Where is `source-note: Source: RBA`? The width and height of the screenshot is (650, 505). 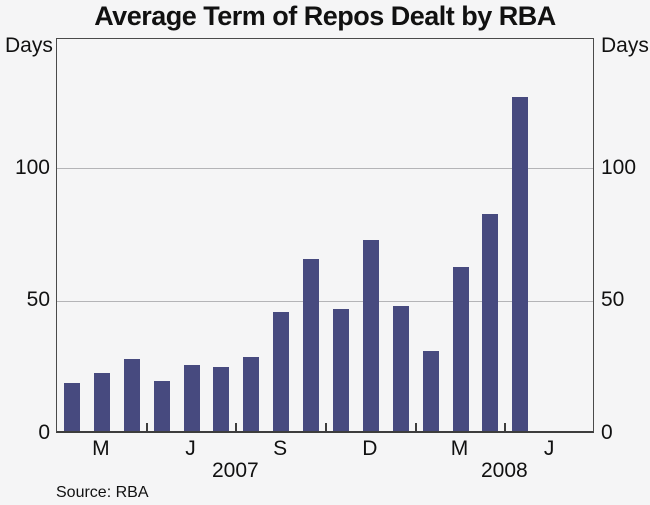 source-note: Source: RBA is located at coordinates (102, 492).